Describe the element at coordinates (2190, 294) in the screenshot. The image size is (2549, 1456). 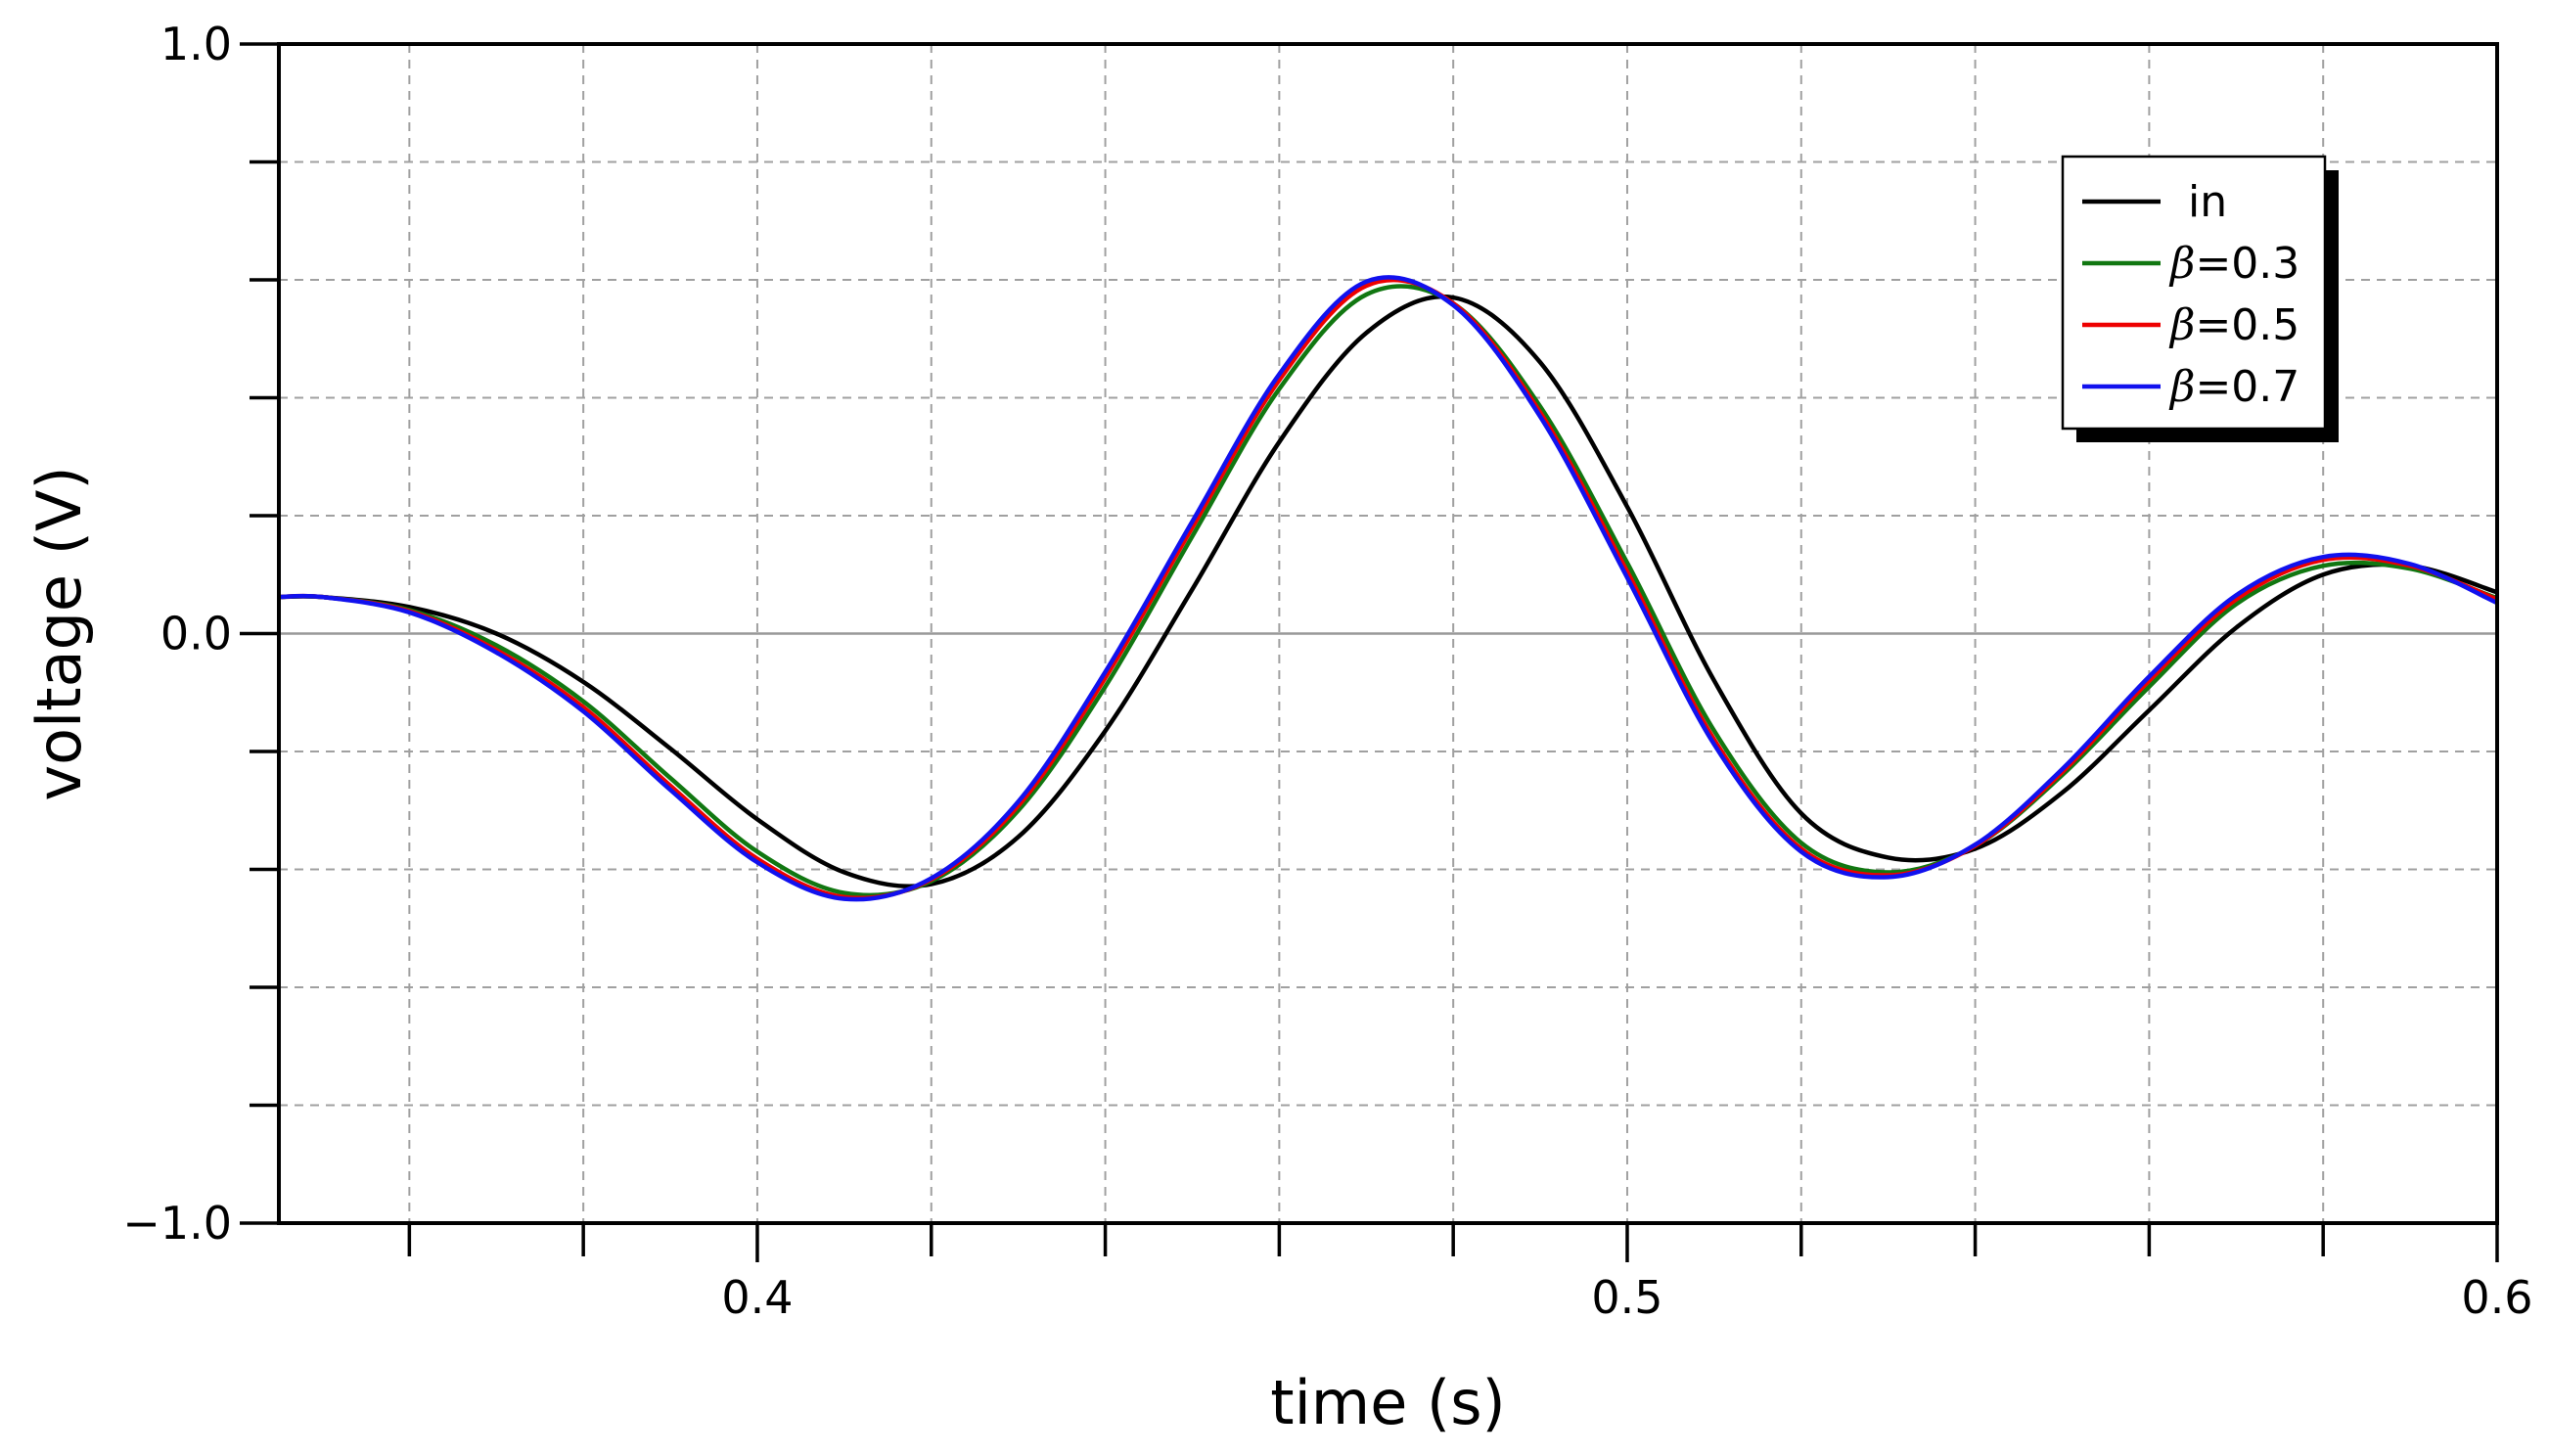
I see `legend-items: inβ=0.3β=0.5β=0.7` at that location.